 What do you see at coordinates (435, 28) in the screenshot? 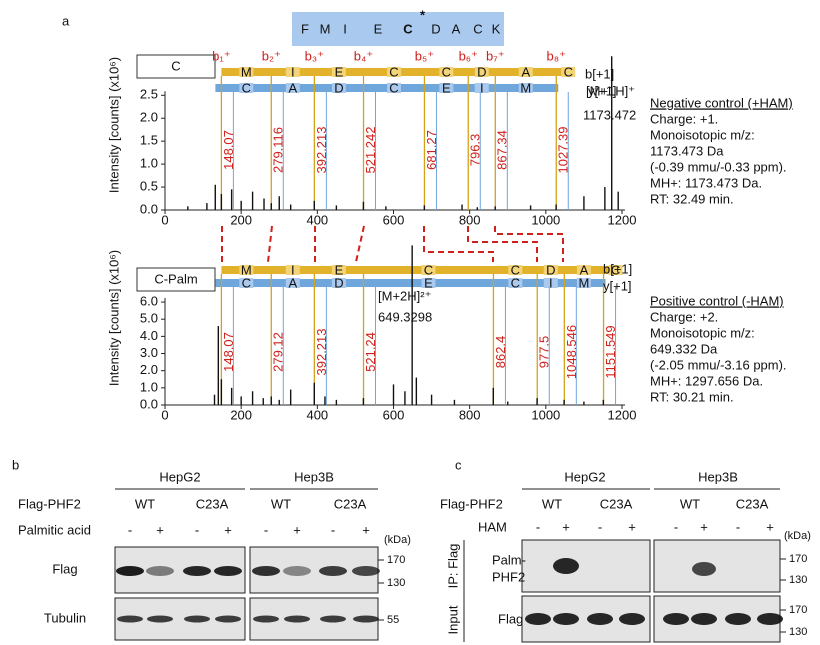
I see `residue: D` at bounding box center [435, 28].